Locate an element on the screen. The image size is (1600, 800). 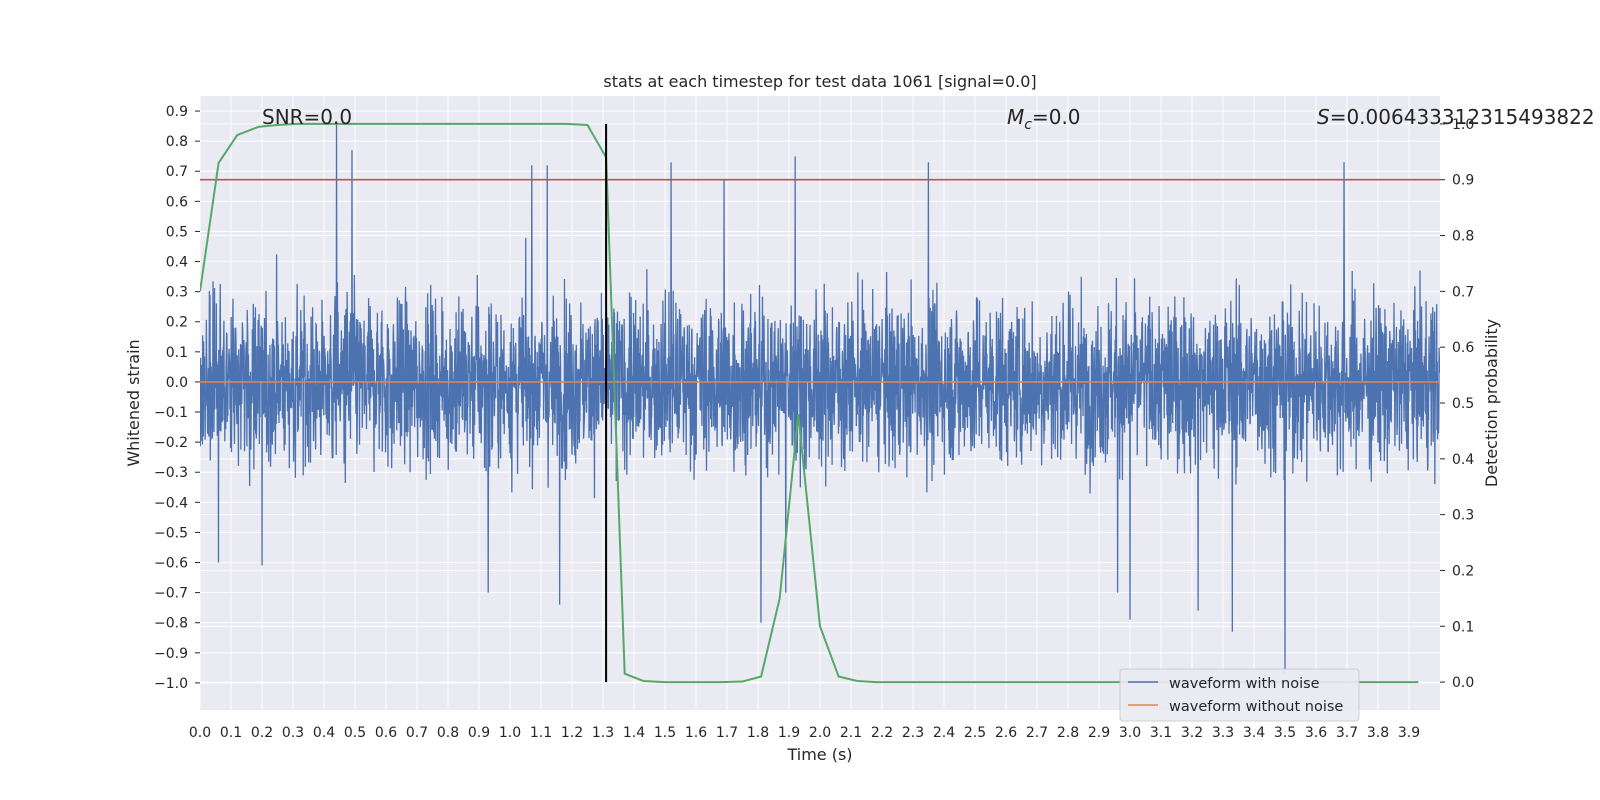
y-axis-label: Whitened strain is located at coordinates (133, 402).